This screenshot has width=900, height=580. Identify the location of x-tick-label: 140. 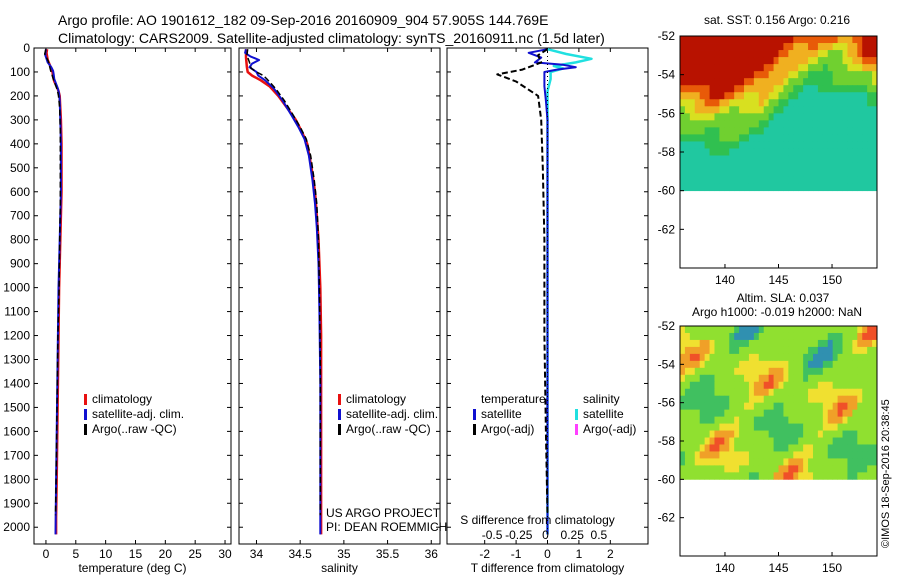
(725, 568).